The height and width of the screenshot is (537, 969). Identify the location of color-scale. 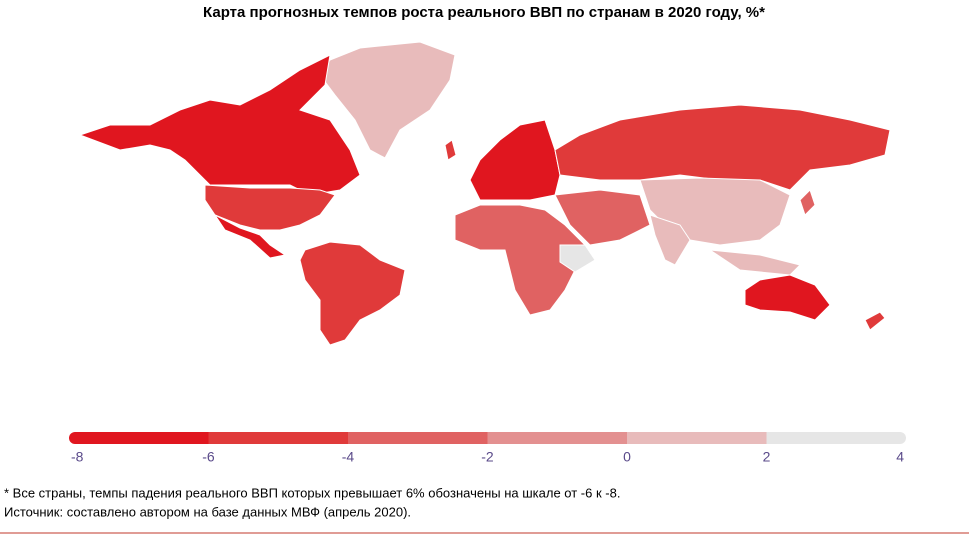
(487, 438).